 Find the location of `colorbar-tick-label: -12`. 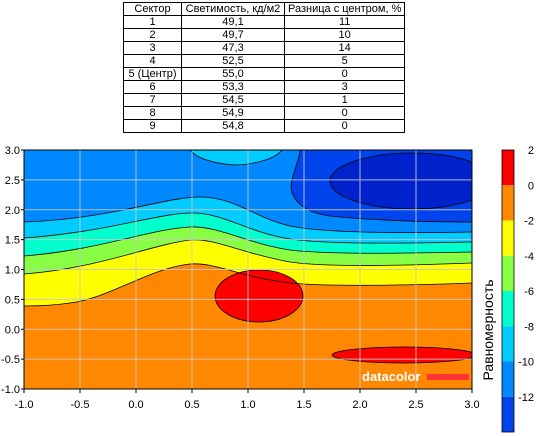

colorbar-tick-label: -12 is located at coordinates (526, 398).